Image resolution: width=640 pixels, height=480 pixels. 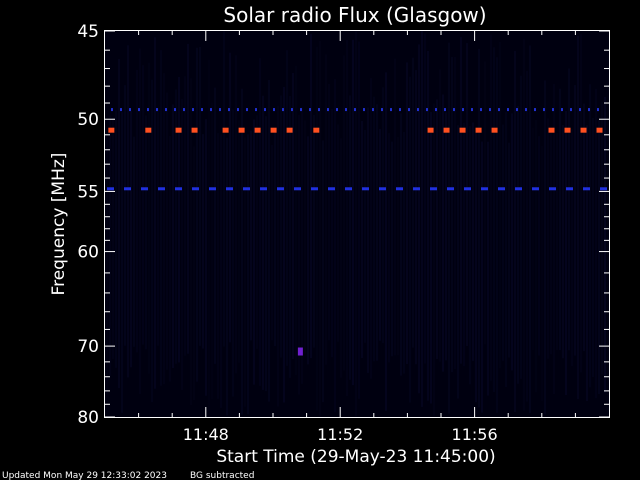 I want to click on y-axis-label: Frequency [MHz], so click(x=59, y=224).